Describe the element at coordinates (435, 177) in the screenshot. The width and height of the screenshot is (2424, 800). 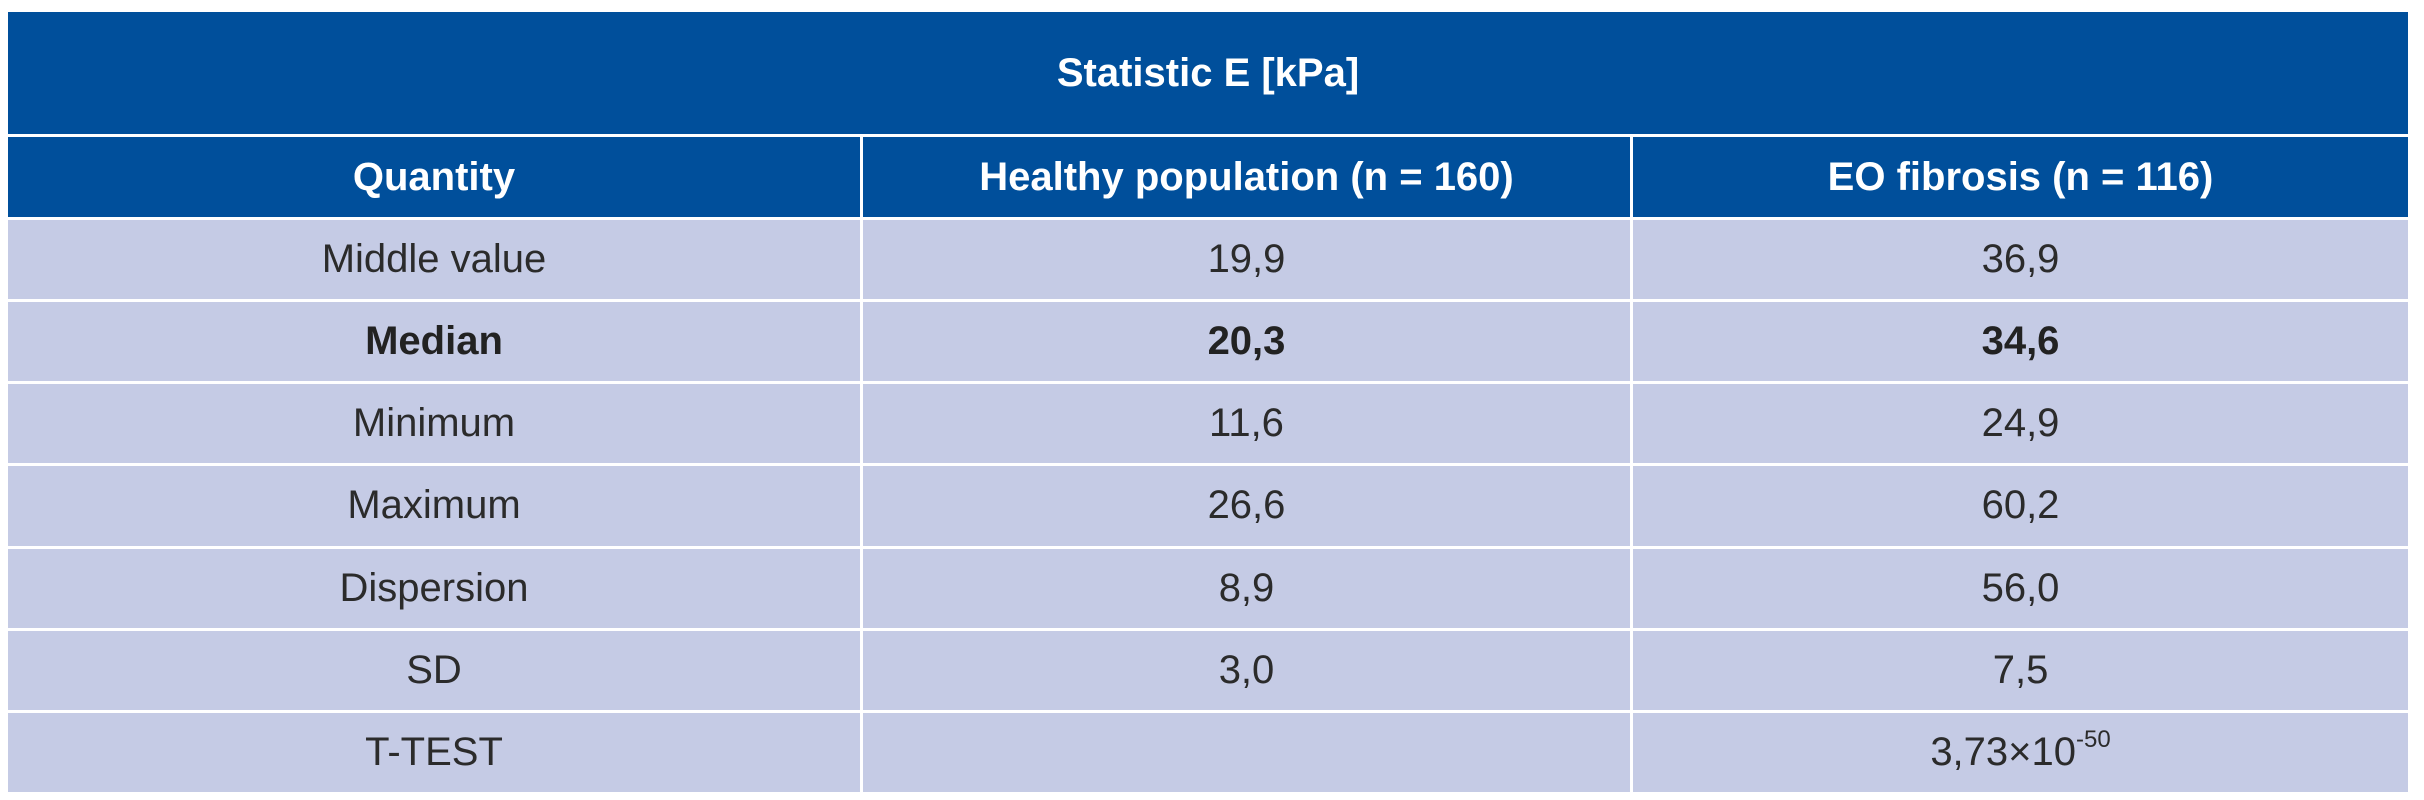
I see `column-header-quantity: Quantity` at that location.